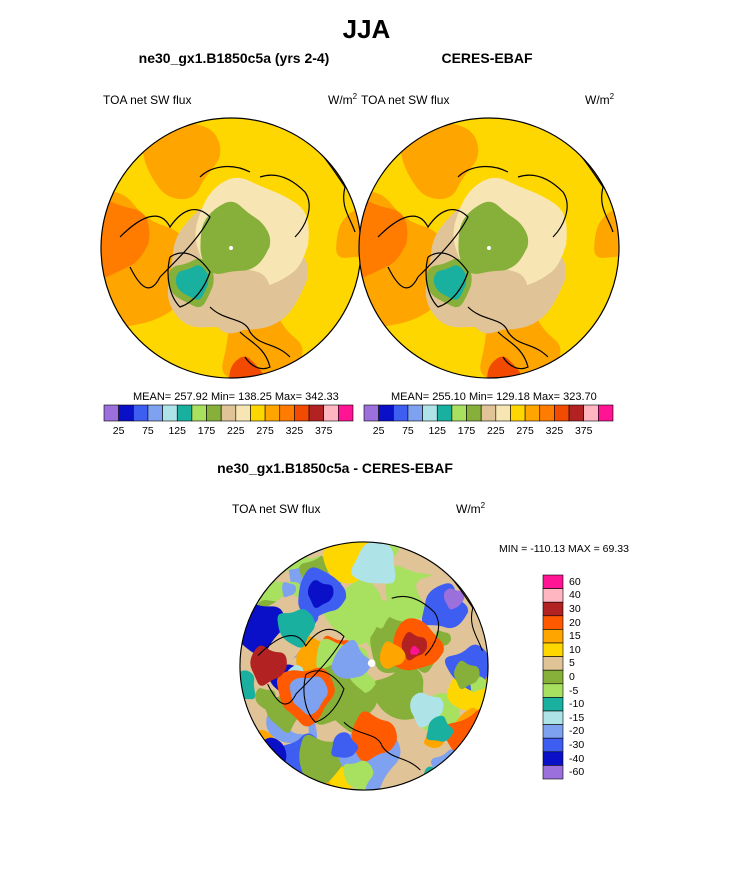 This screenshot has height=882, width=733. I want to click on diff-field, so click(364, 666).